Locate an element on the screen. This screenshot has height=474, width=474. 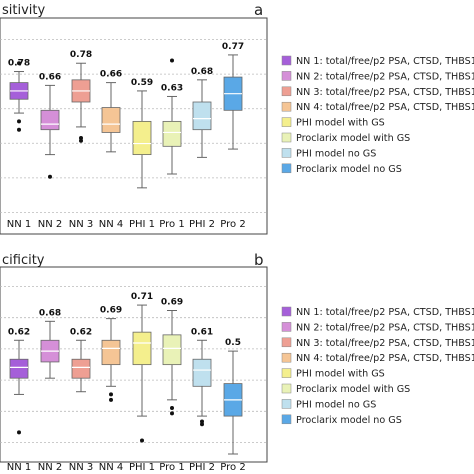
panel-letter: b is located at coordinates (259, 260).